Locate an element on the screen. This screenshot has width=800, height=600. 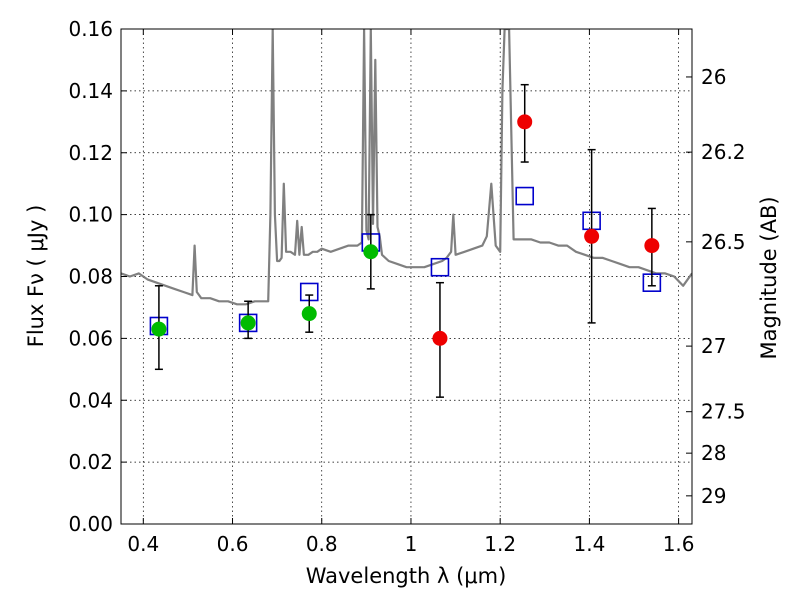
y-tick-label: 0.02 is located at coordinates (90, 462).